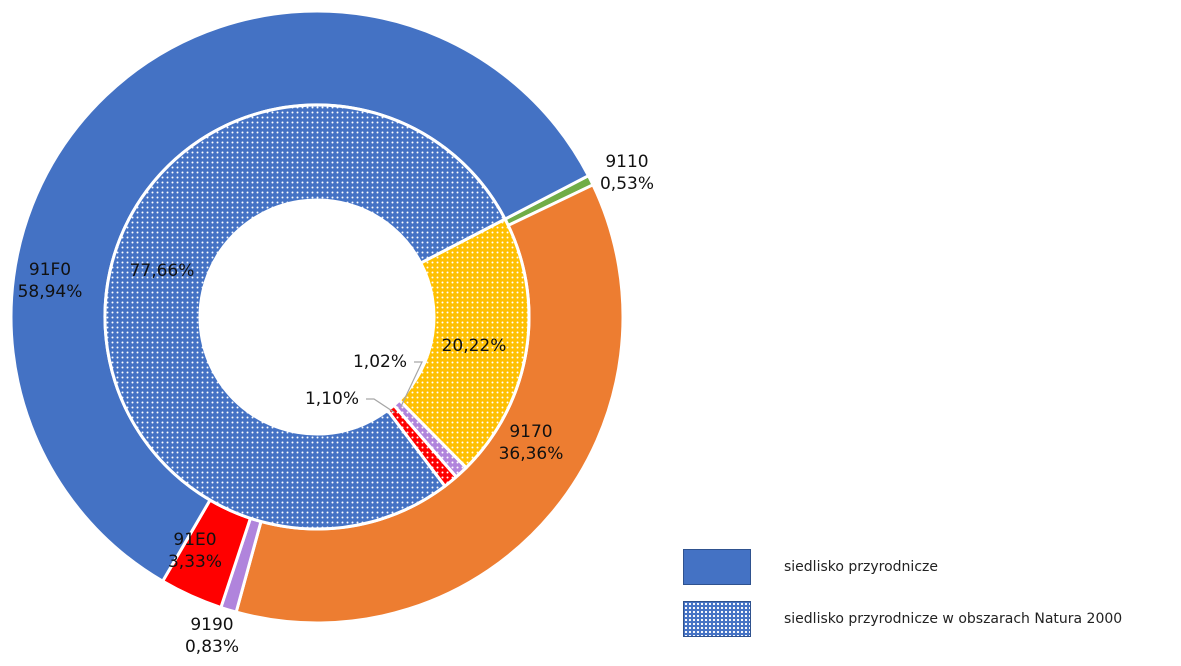  I want to click on inner-label-9170: 20,22%, so click(474, 346).